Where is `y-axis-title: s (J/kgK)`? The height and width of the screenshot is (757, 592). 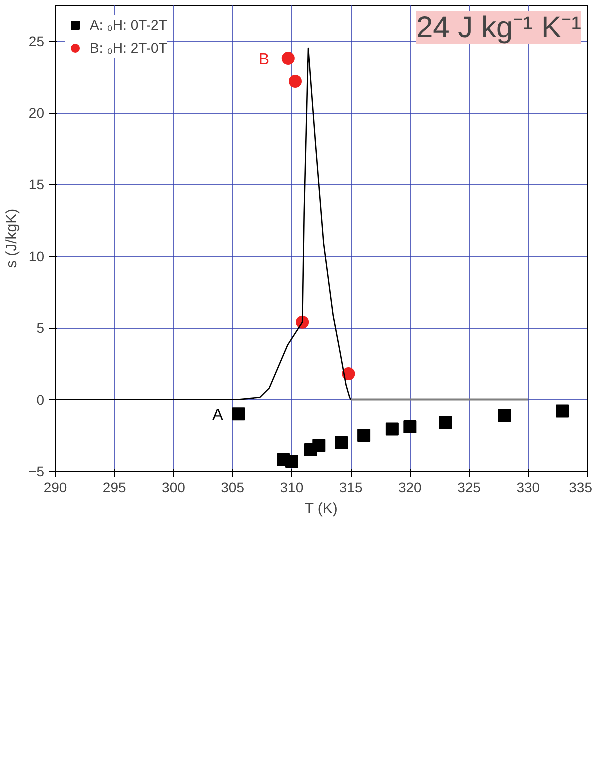
y-axis-title: s (J/kgK) is located at coordinates (12, 238).